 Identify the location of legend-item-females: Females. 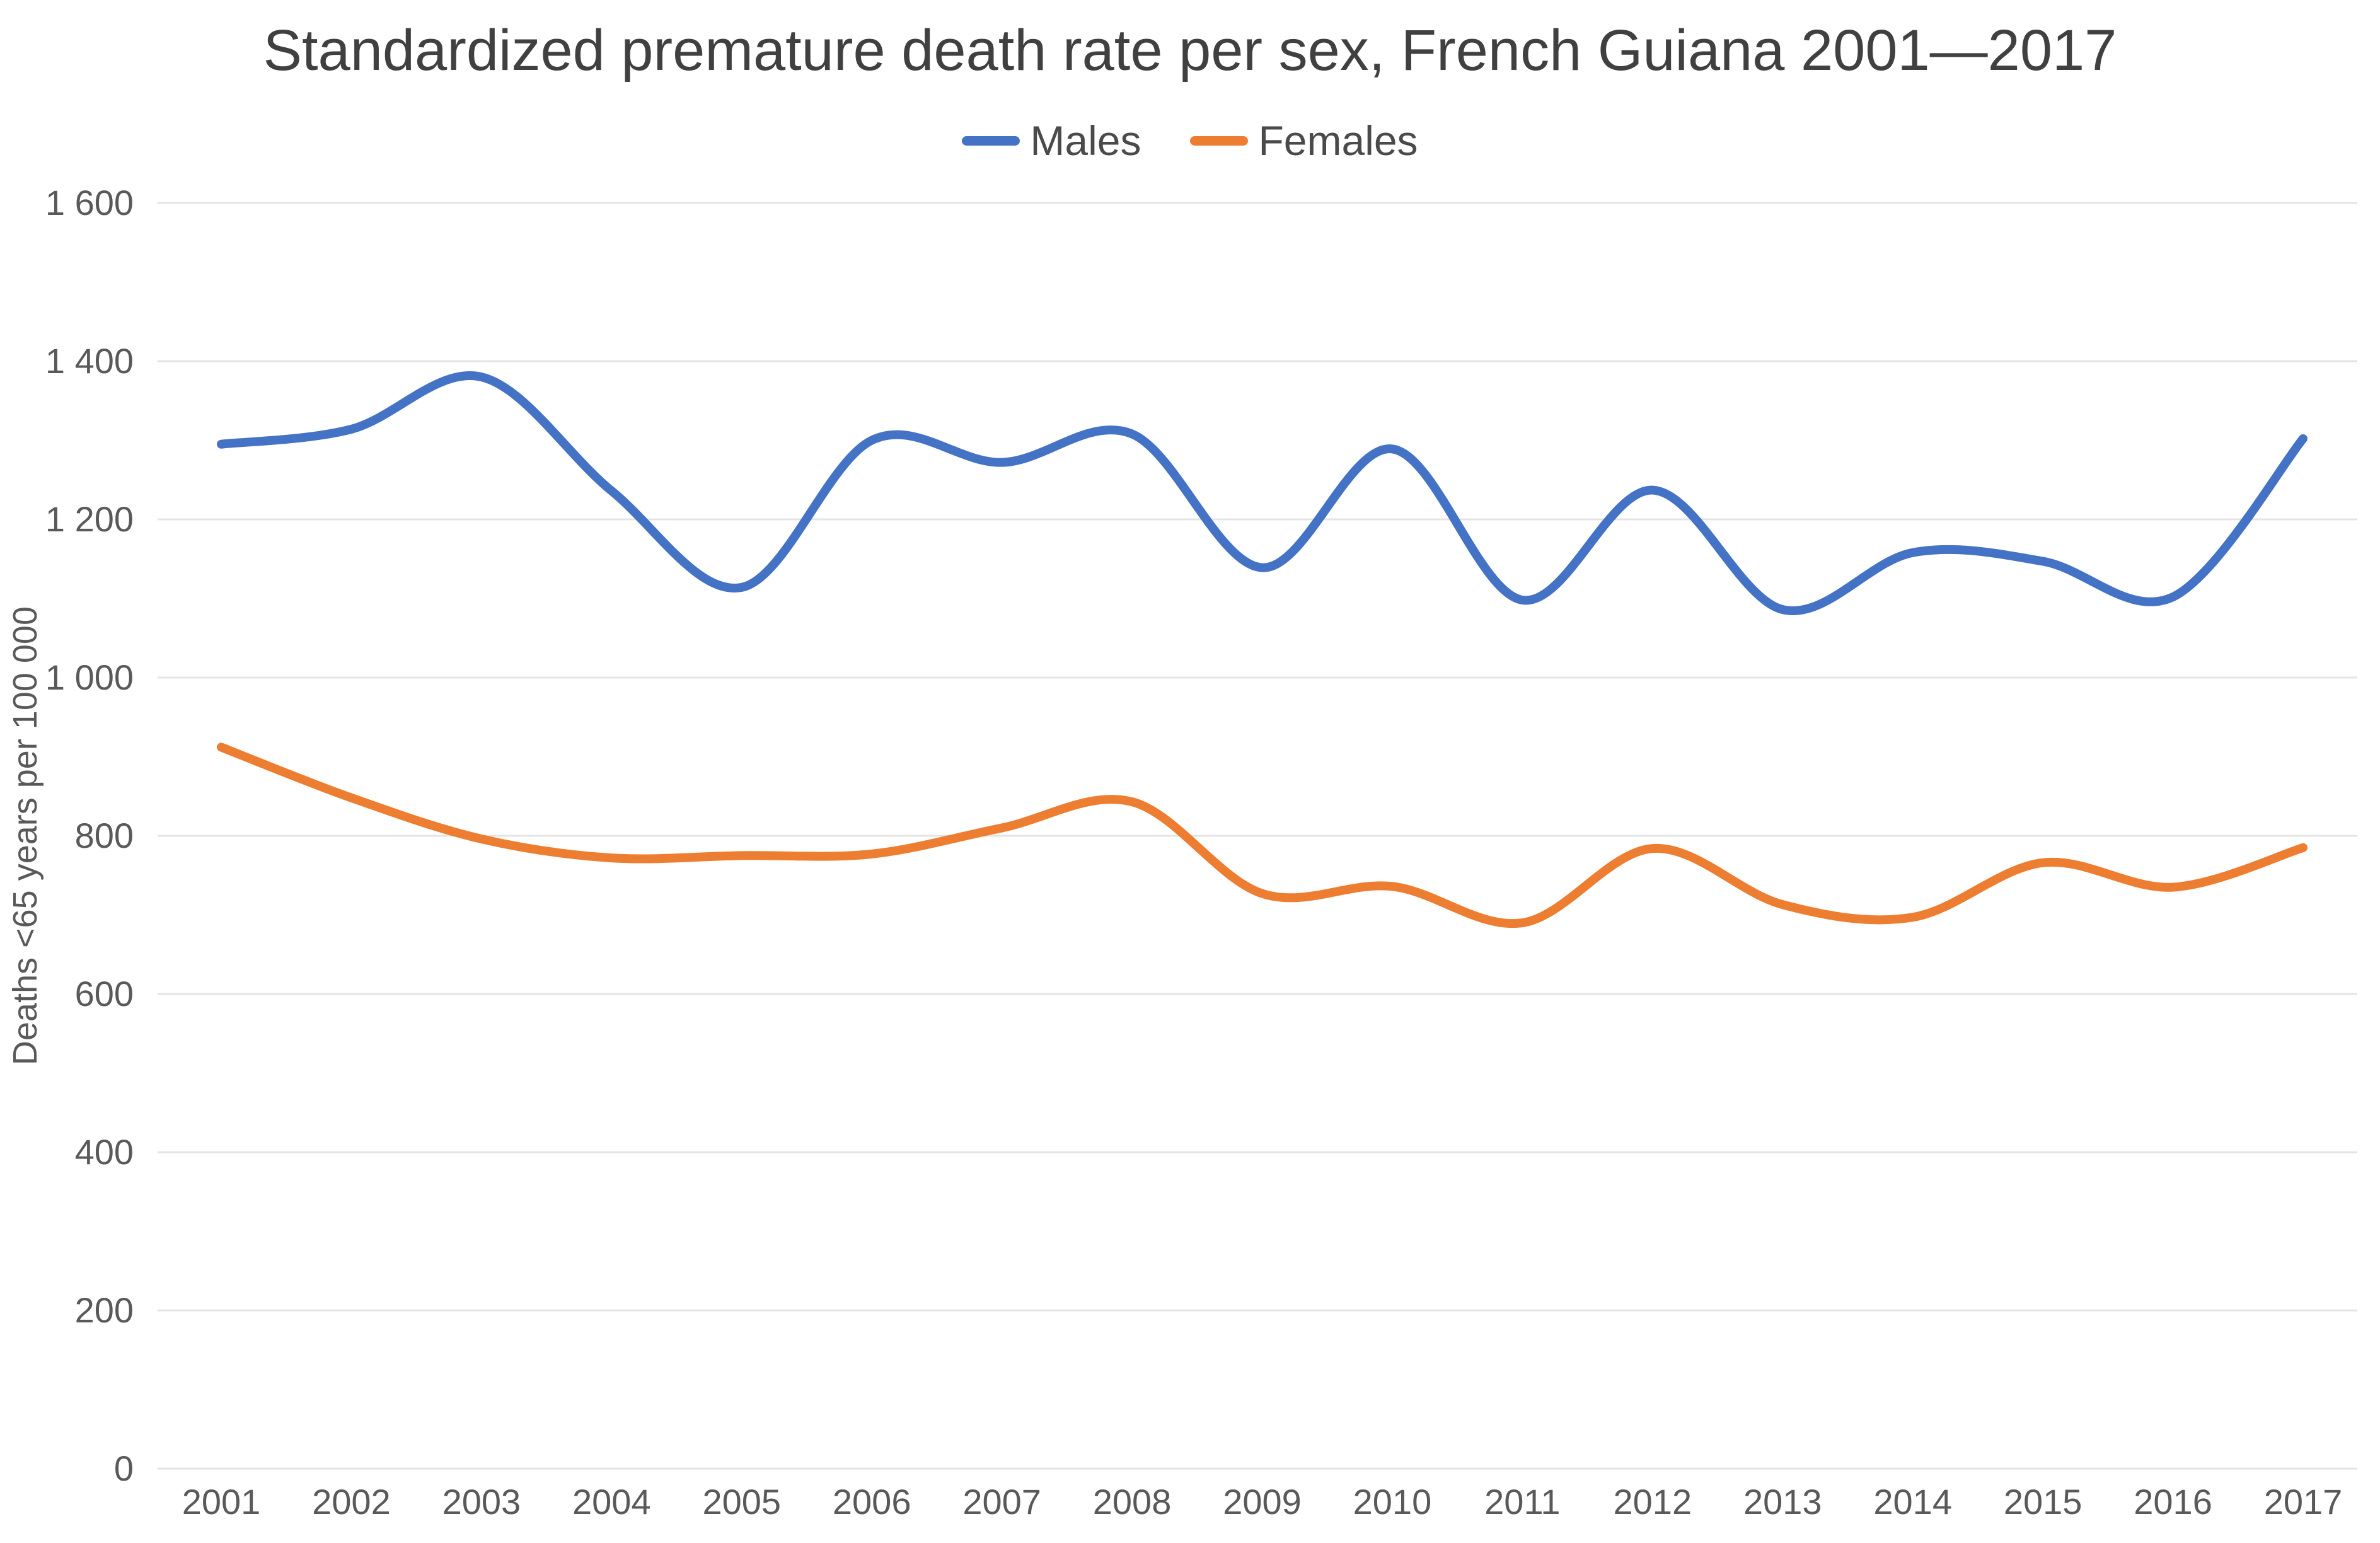
(1304, 141).